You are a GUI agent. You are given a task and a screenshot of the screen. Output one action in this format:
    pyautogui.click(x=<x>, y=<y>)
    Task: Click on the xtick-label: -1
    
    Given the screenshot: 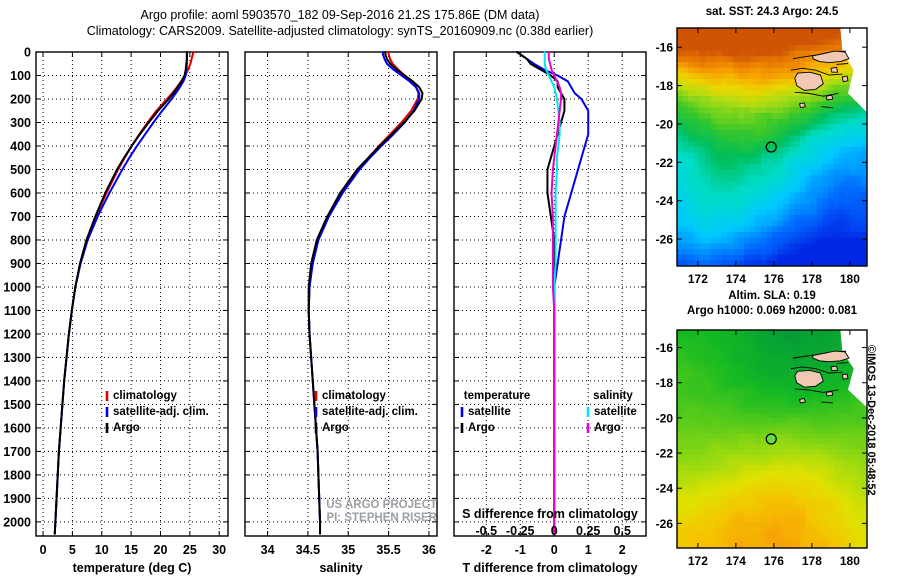 What is the action you would take?
    pyautogui.click(x=520, y=550)
    